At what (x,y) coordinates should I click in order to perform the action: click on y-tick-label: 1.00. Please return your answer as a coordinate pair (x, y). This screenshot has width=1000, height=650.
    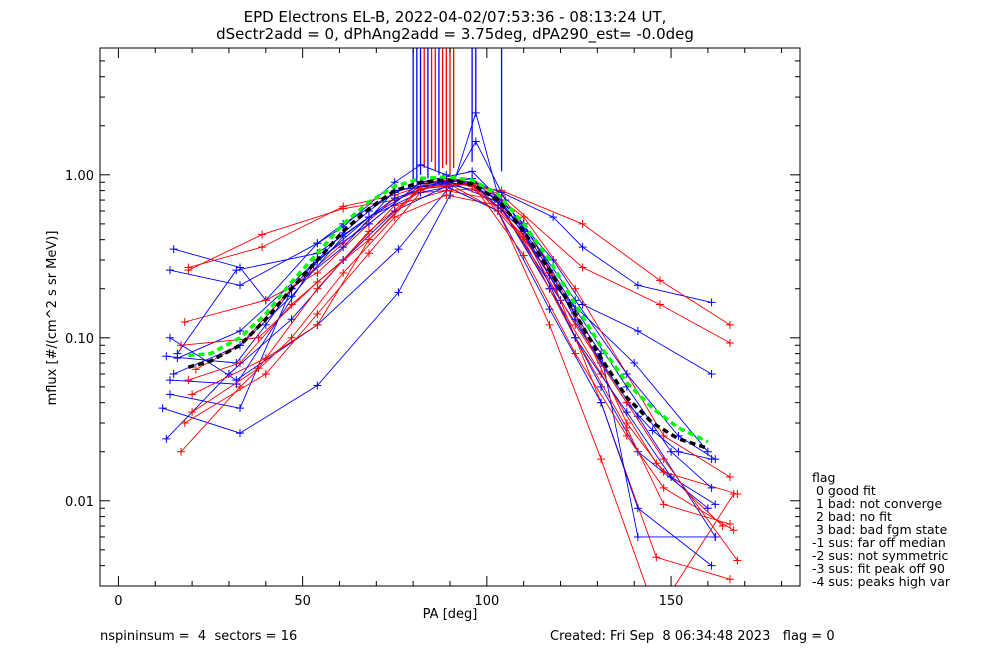
    Looking at the image, I should click on (79, 176).